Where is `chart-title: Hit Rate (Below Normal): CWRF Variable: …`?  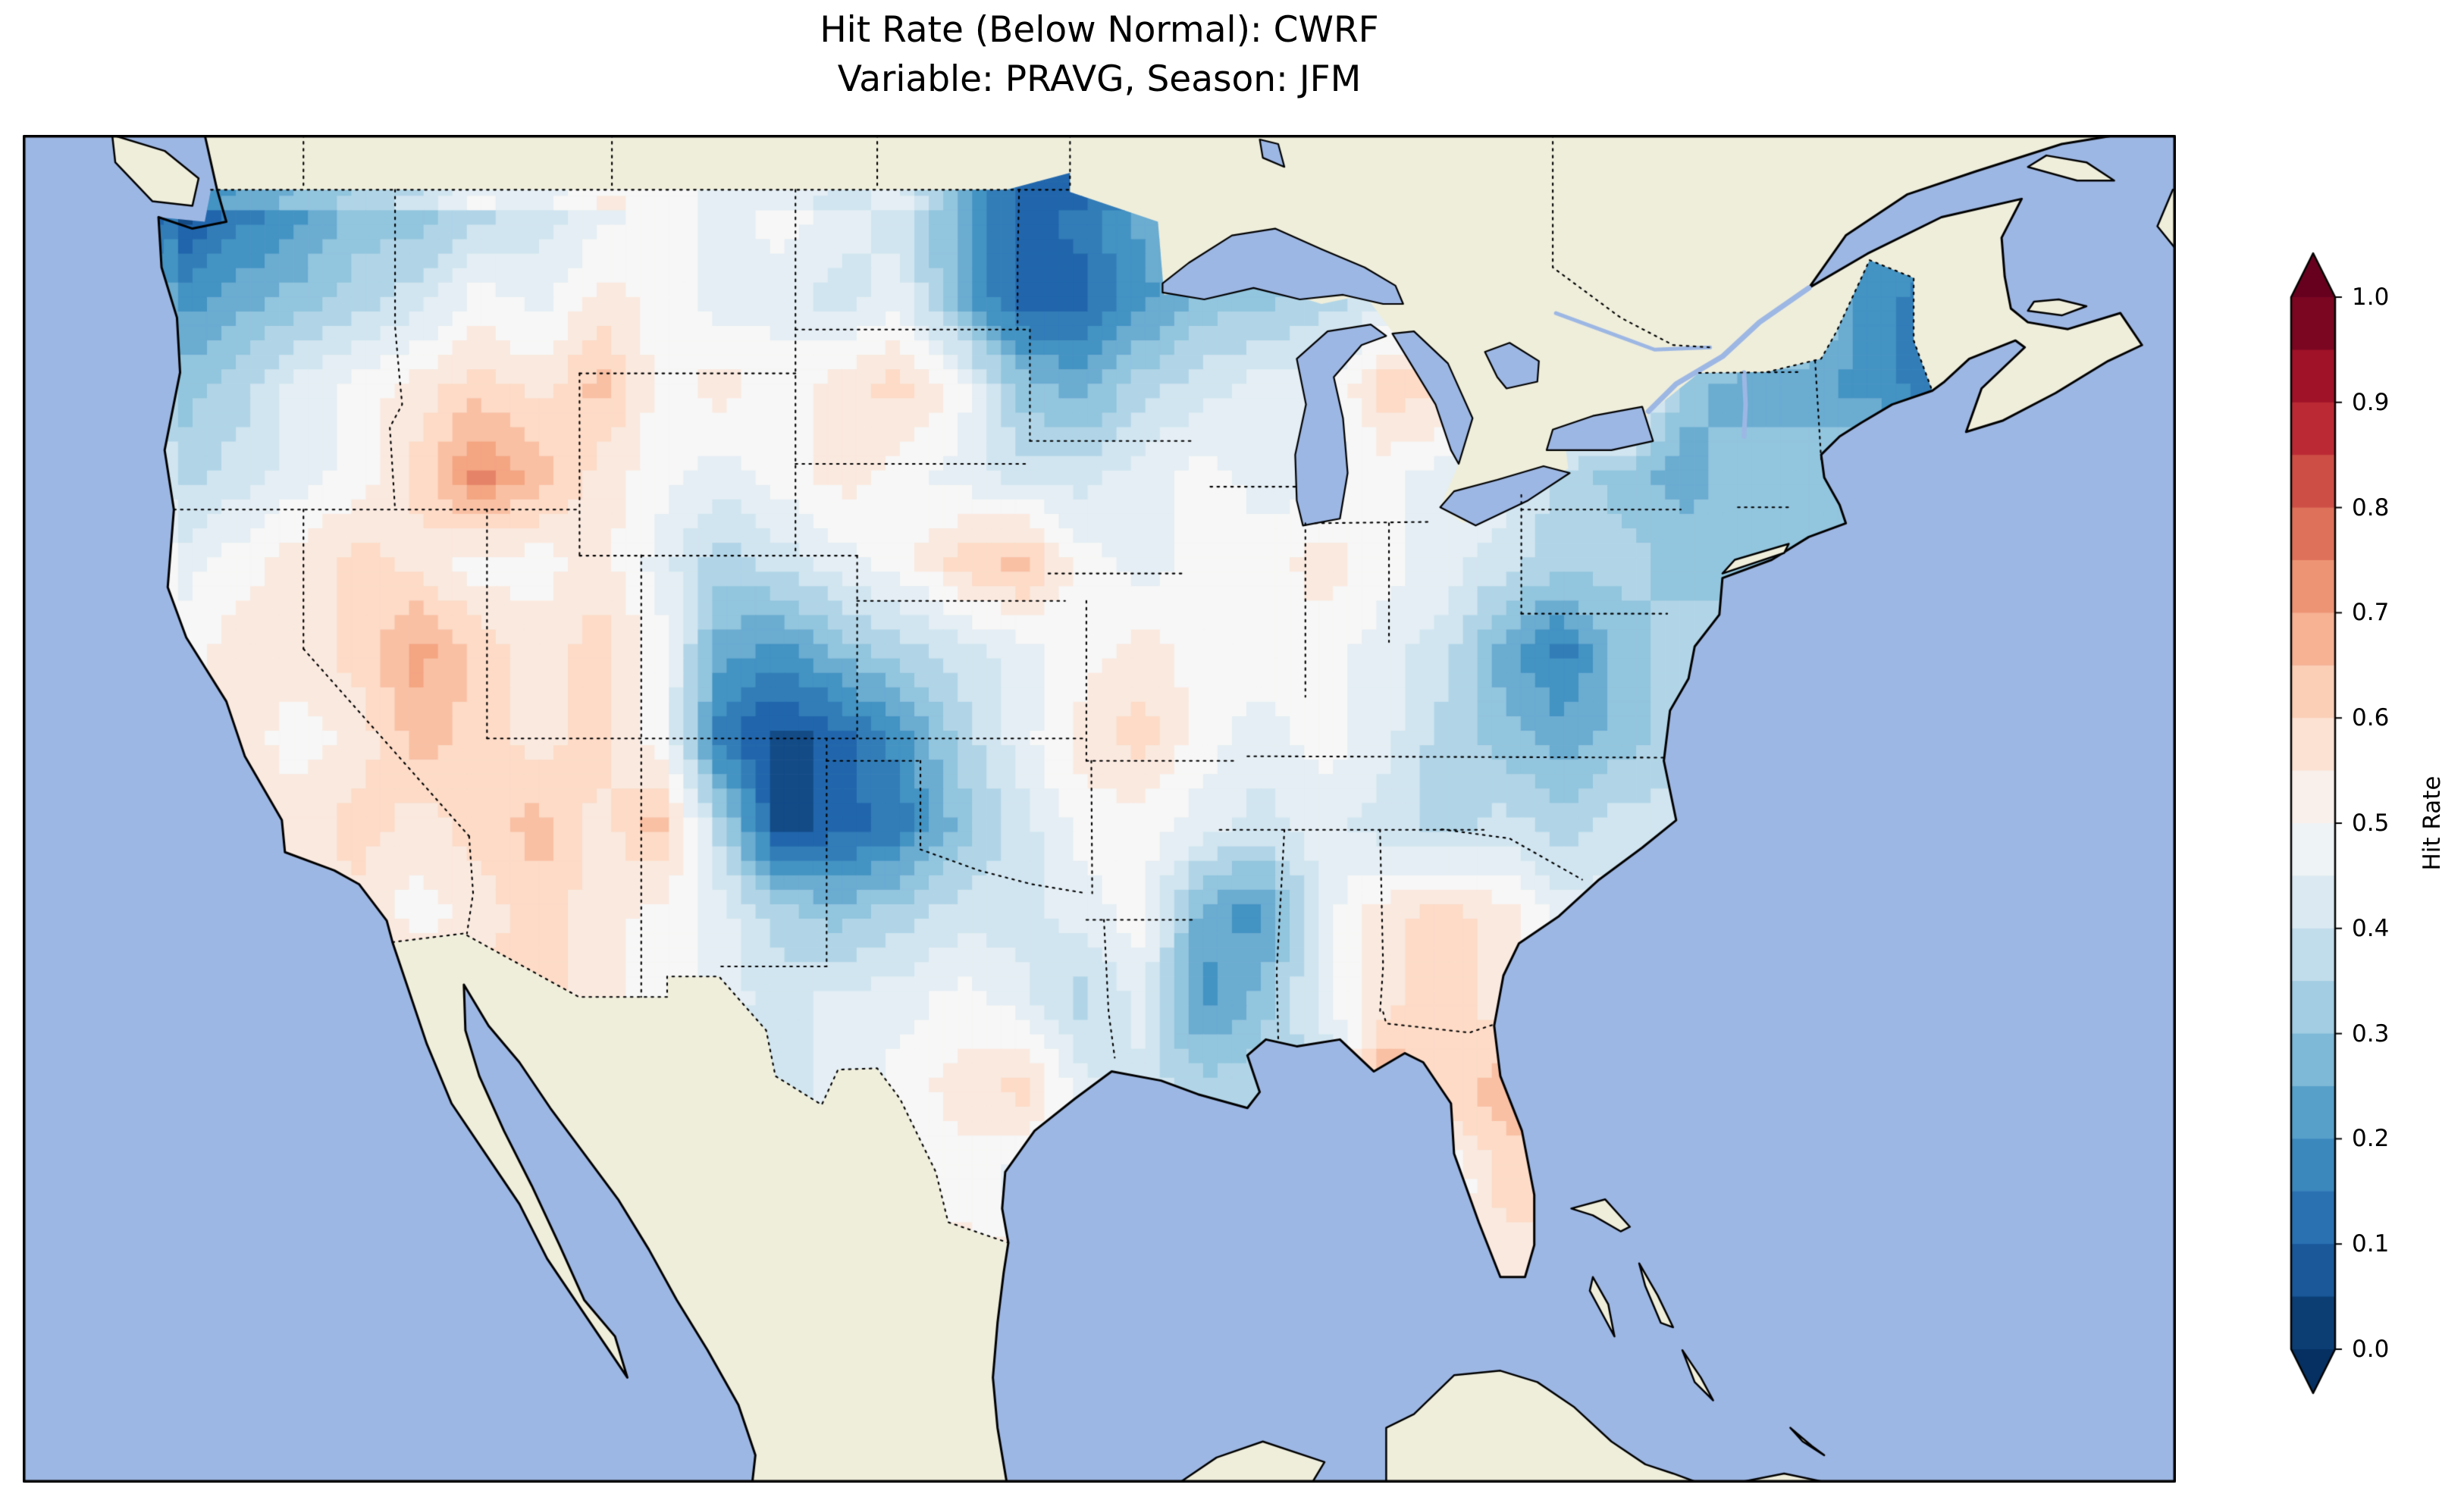 chart-title: Hit Rate (Below Normal): CWRF Variable: … is located at coordinates (1099, 55).